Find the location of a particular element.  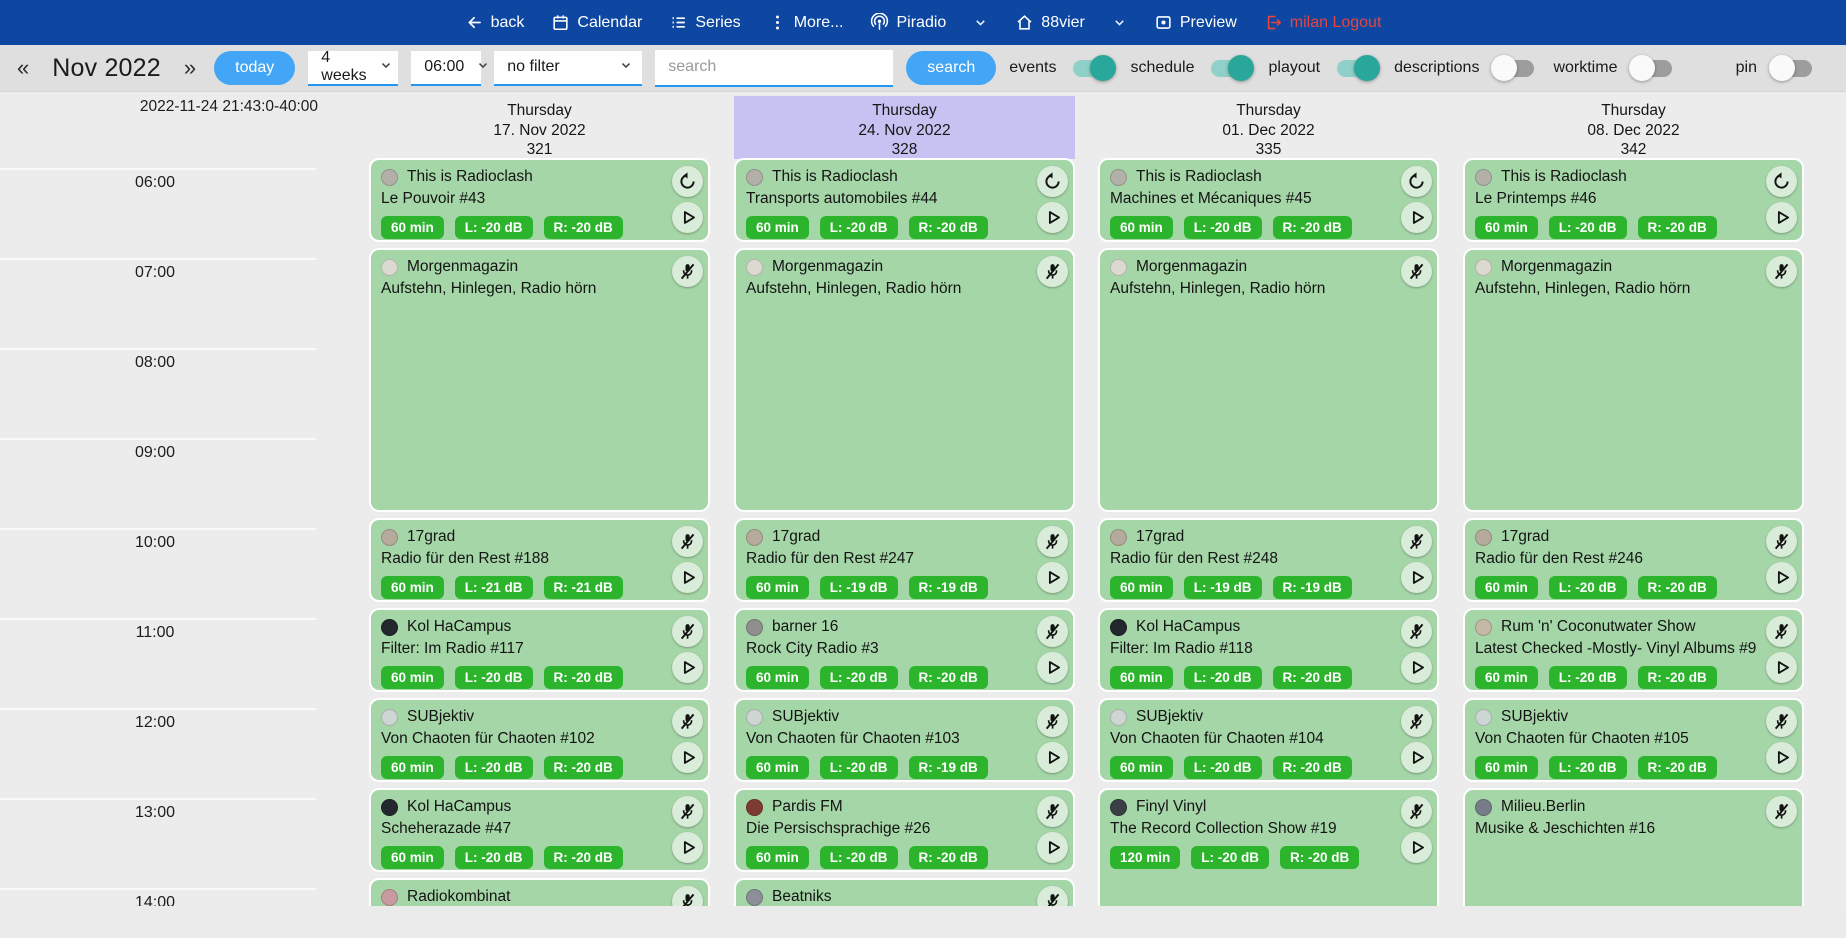

prev-week-button: « is located at coordinates (23, 67).